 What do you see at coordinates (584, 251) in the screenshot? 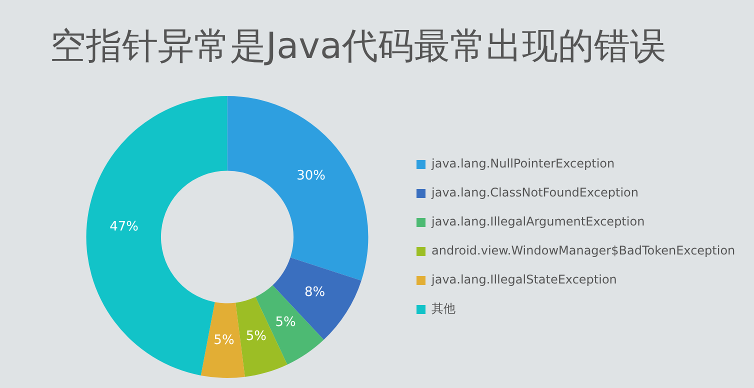
I see `legend-label: android.view.WindowManager$BadTokenException` at bounding box center [584, 251].